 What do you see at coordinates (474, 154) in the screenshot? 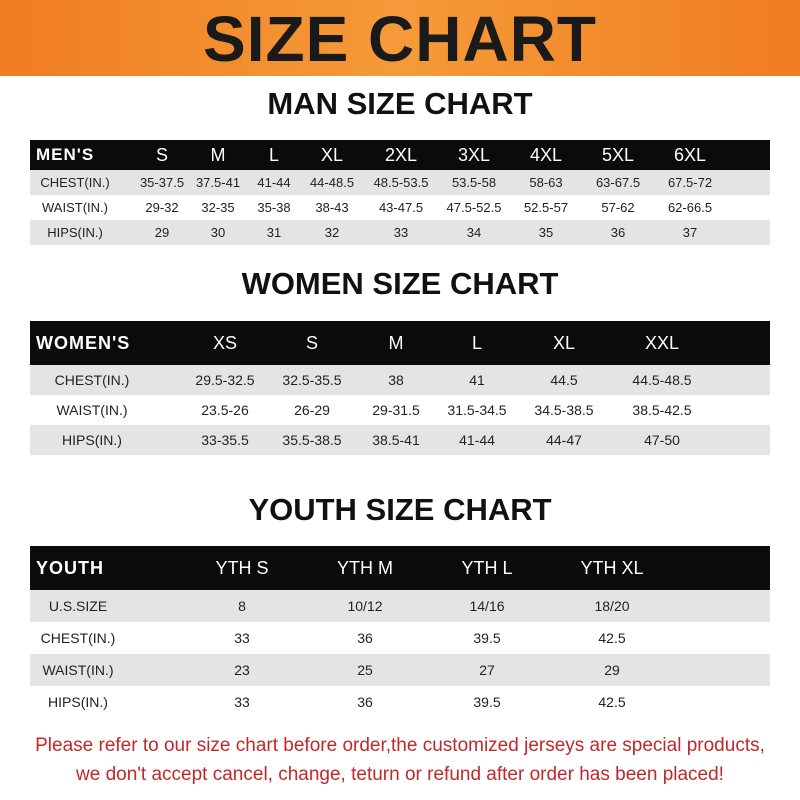
I see `size-header-cell: 3XL` at bounding box center [474, 154].